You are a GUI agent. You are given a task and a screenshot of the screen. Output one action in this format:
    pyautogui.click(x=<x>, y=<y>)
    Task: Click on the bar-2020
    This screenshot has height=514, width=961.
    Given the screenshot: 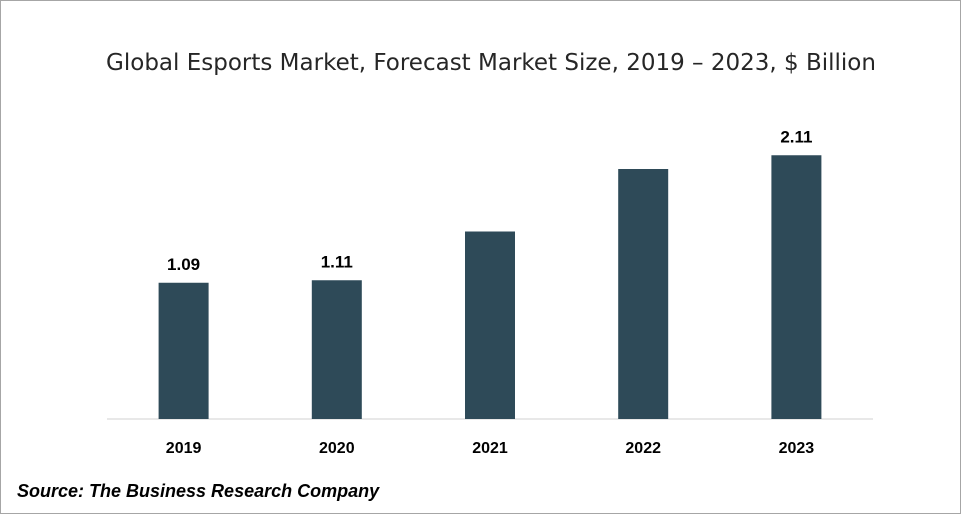 What is the action you would take?
    pyautogui.click(x=336, y=349)
    